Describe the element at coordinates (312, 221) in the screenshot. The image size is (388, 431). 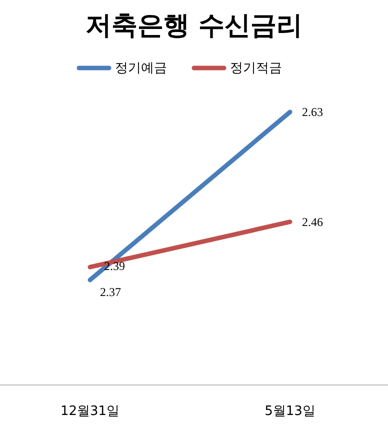
I see `data-label: 2.46` at that location.